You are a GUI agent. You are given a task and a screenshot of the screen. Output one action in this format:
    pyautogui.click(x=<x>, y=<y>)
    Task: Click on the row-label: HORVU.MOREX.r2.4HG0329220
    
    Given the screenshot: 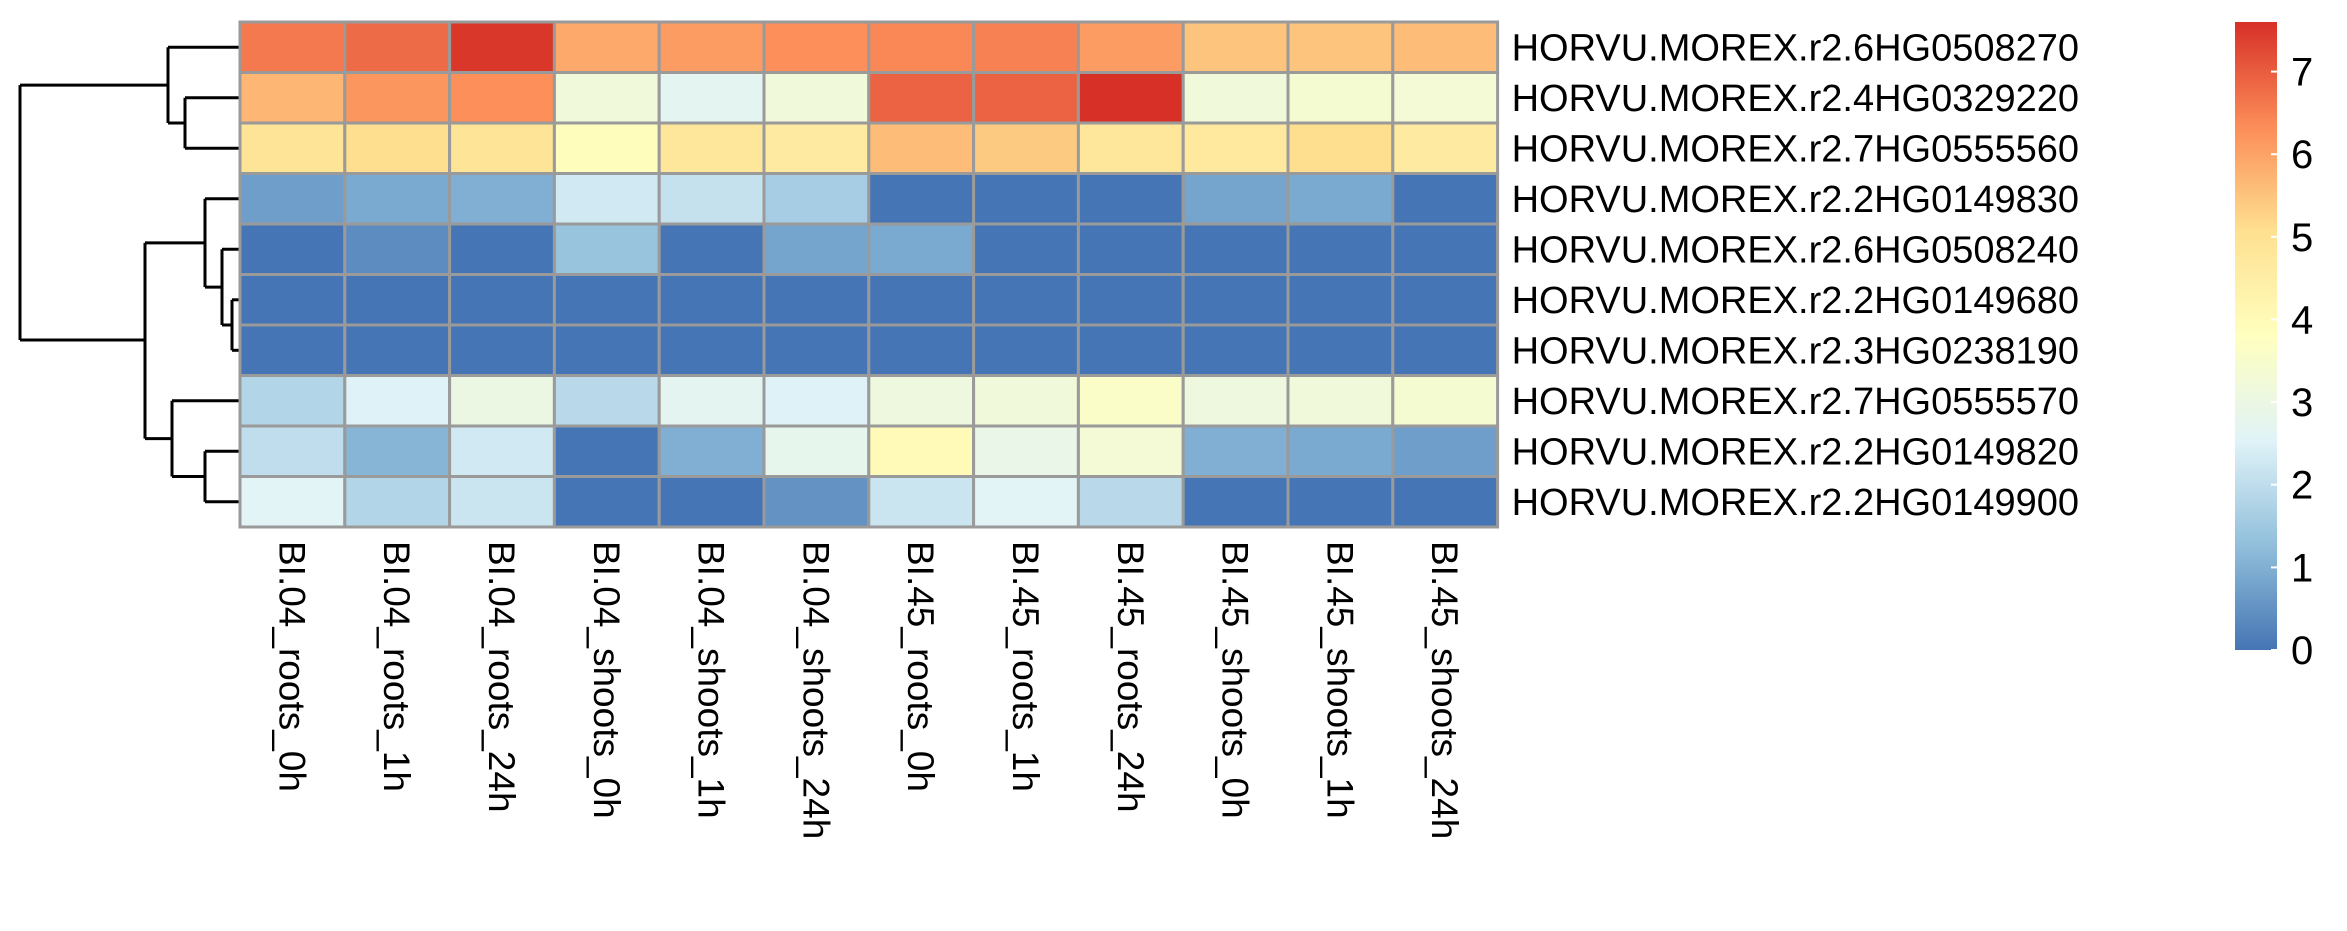 What is the action you would take?
    pyautogui.click(x=1795, y=99)
    